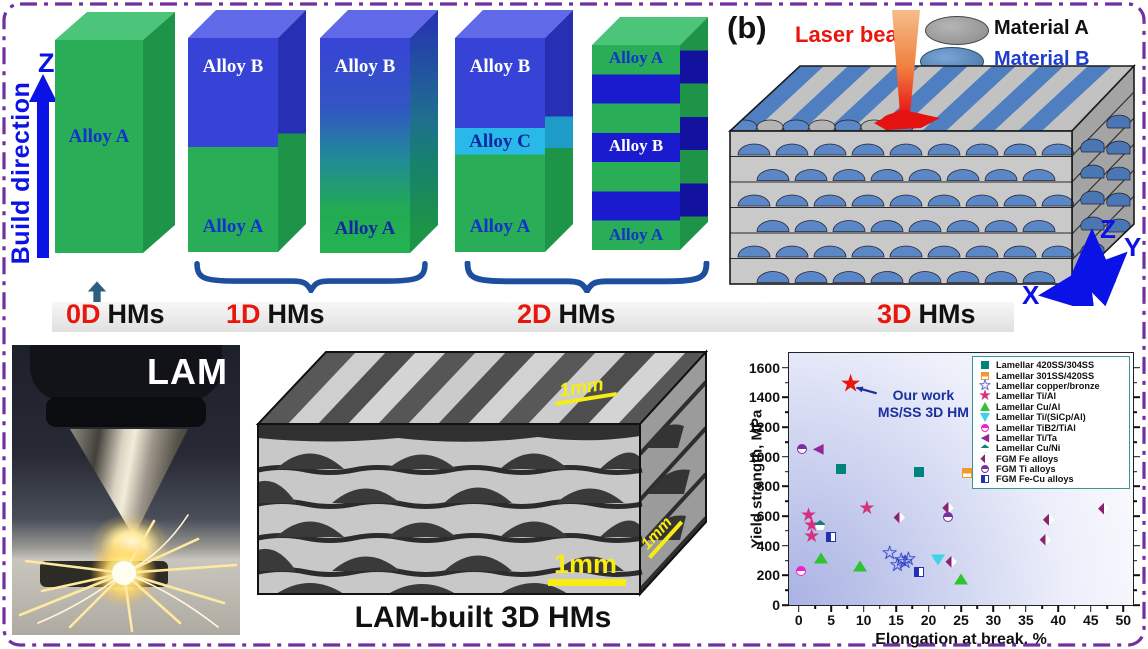 The height and width of the screenshot is (649, 1148). What do you see at coordinates (365, 145) in the screenshot?
I see `block-1d-gradient-front-face: Alloy B Alloy A` at bounding box center [365, 145].